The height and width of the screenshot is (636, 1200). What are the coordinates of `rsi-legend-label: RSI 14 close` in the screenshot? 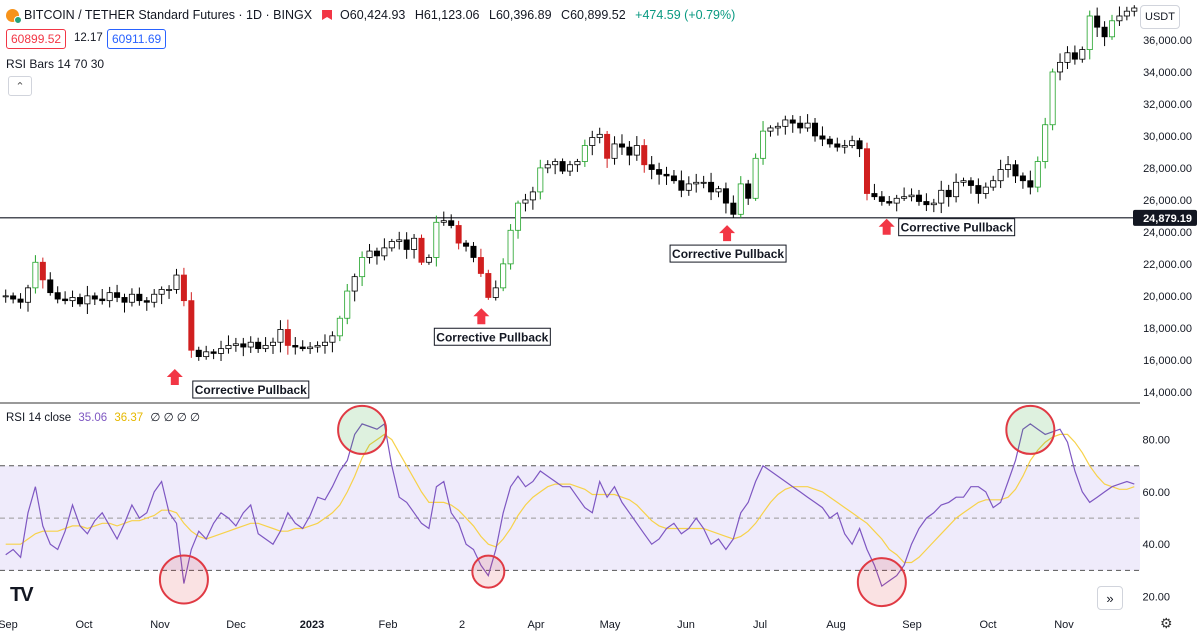 It's located at (39, 418).